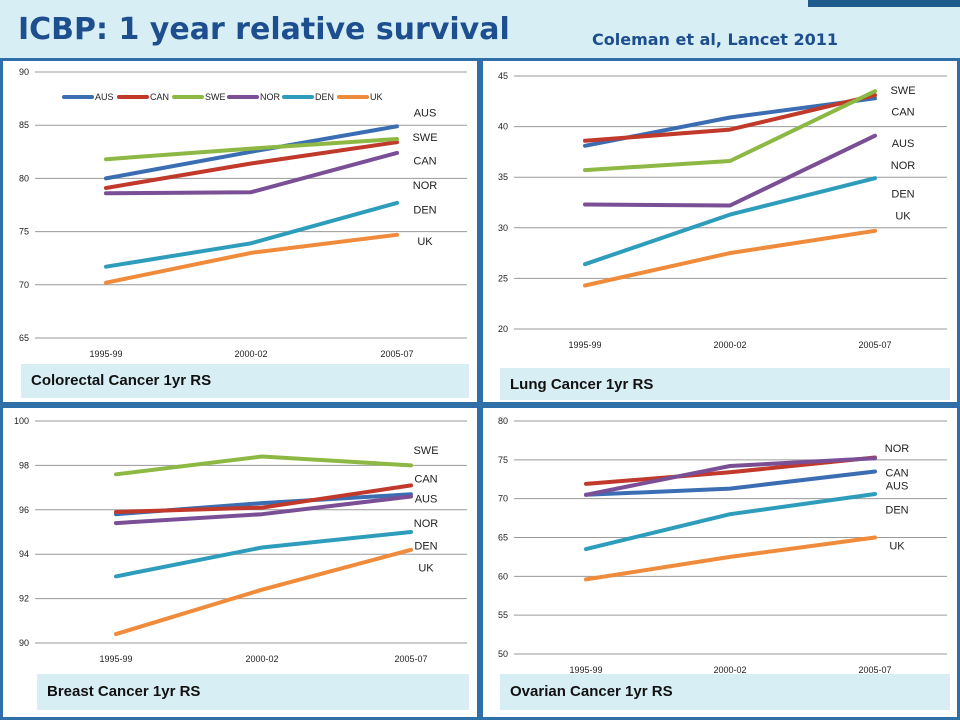  What do you see at coordinates (270, 97) in the screenshot?
I see `legend-label: NOR` at bounding box center [270, 97].